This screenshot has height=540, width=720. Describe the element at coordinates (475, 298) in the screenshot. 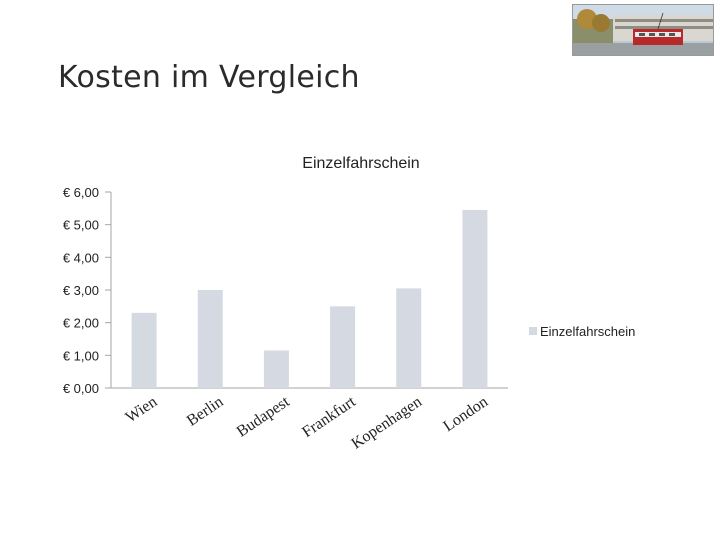

I see `bar-london` at that location.